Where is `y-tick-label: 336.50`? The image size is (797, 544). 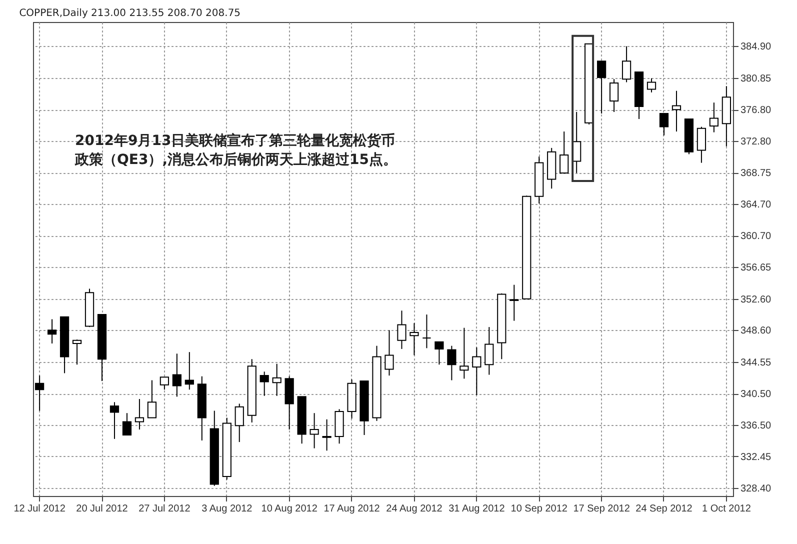
y-tick-label: 336.50 is located at coordinates (756, 426).